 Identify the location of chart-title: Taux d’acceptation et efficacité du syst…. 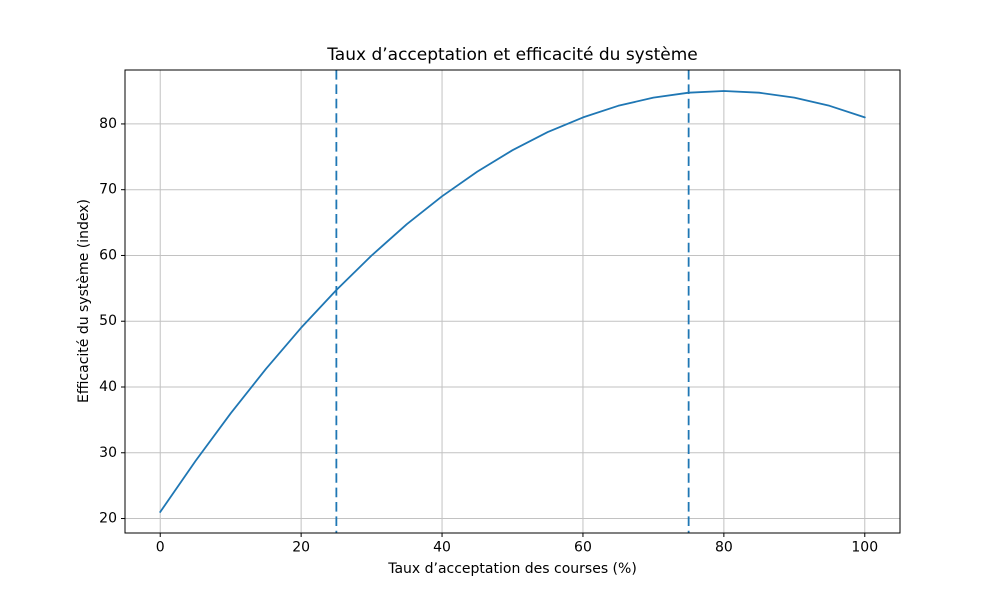
(512, 55).